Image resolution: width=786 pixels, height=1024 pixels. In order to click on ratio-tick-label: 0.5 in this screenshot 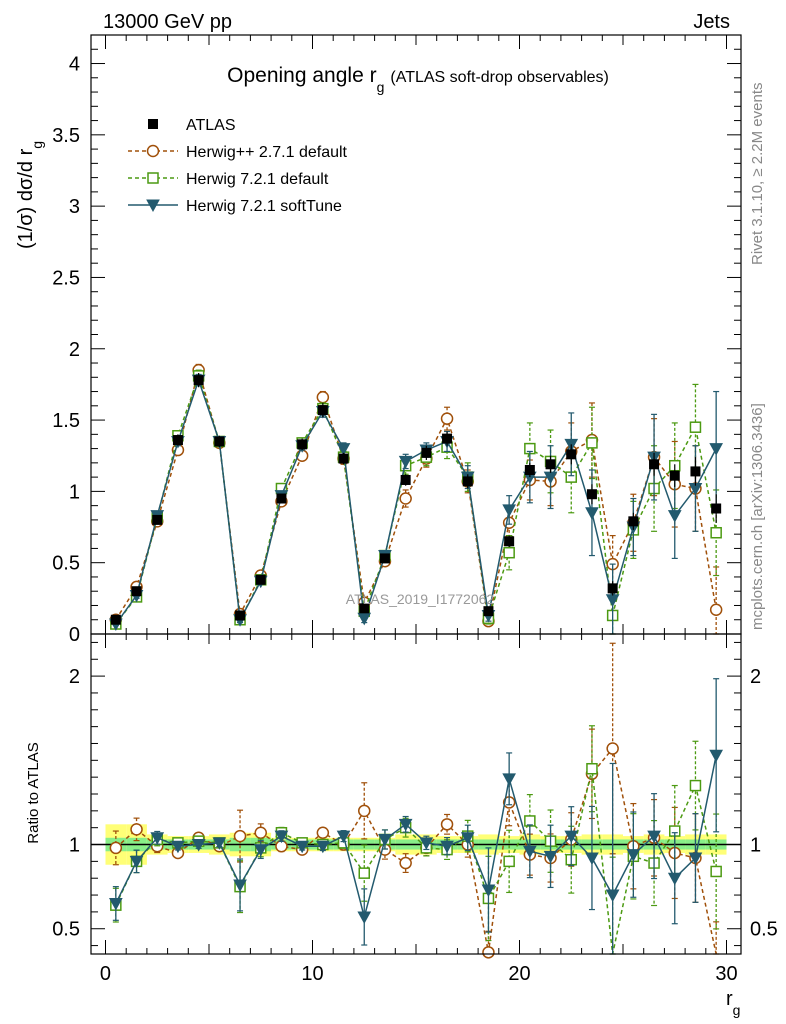, I will do `click(66, 930)`.